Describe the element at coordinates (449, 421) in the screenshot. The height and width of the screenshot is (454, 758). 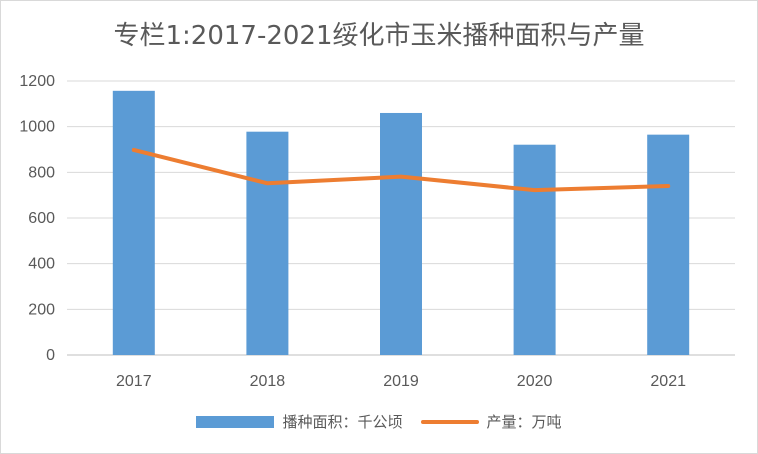
I see `legend-swatch-line` at that location.